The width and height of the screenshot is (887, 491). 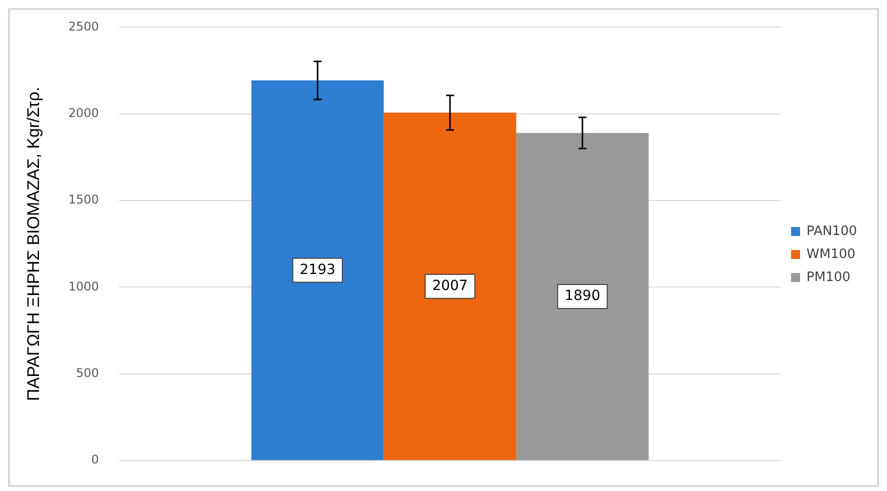 I want to click on y-tick-label: 1500, so click(x=83, y=199).